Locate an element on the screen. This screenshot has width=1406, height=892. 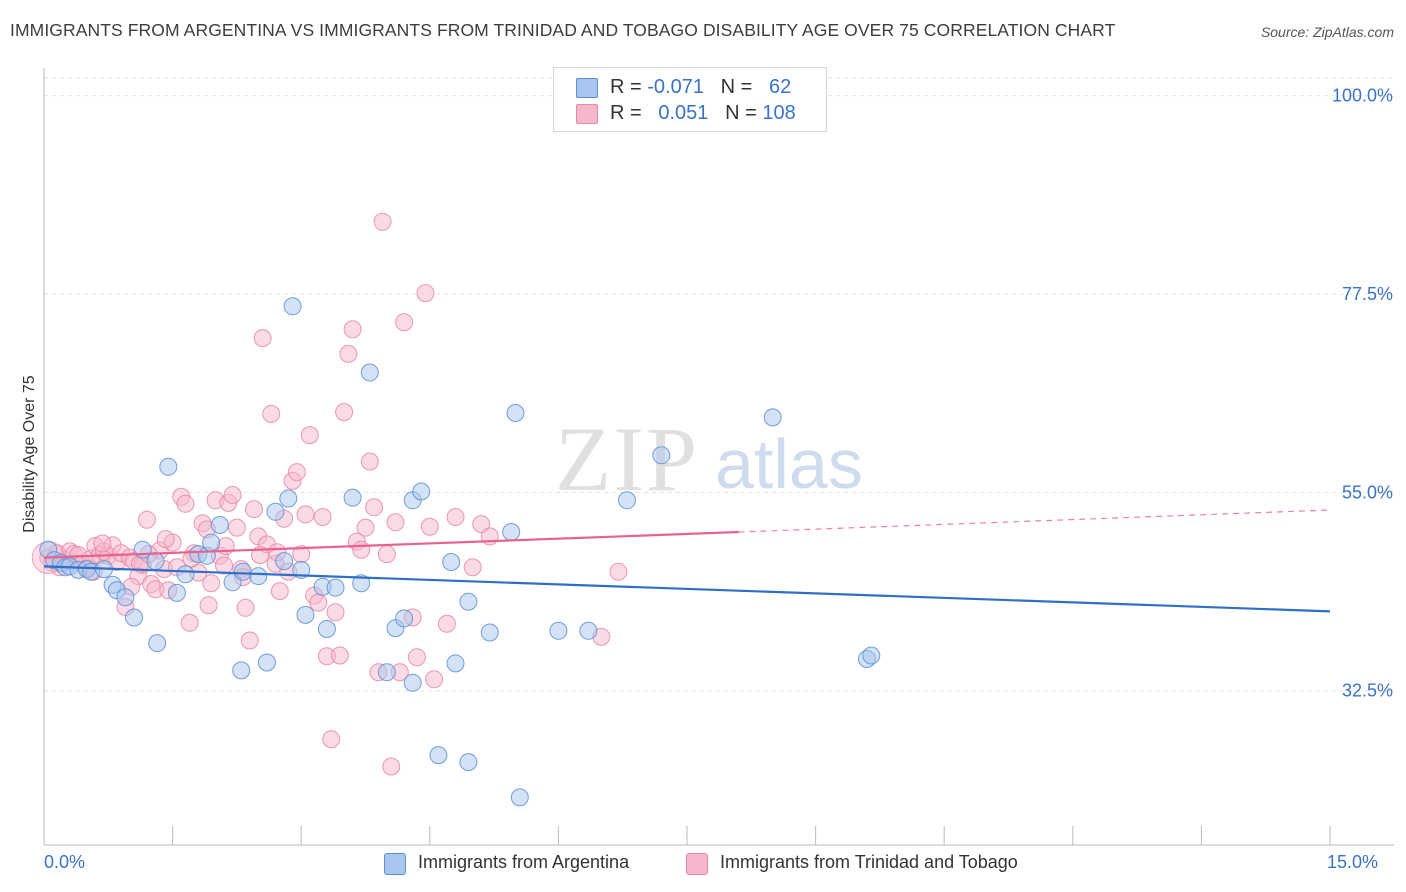
watermark-atlas: atlas is located at coordinates (789, 464).